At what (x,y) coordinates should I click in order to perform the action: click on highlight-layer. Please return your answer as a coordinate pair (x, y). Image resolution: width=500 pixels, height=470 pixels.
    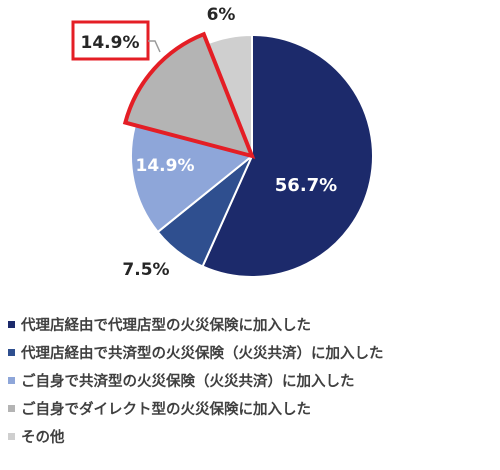
    Looking at the image, I should click on (189, 95).